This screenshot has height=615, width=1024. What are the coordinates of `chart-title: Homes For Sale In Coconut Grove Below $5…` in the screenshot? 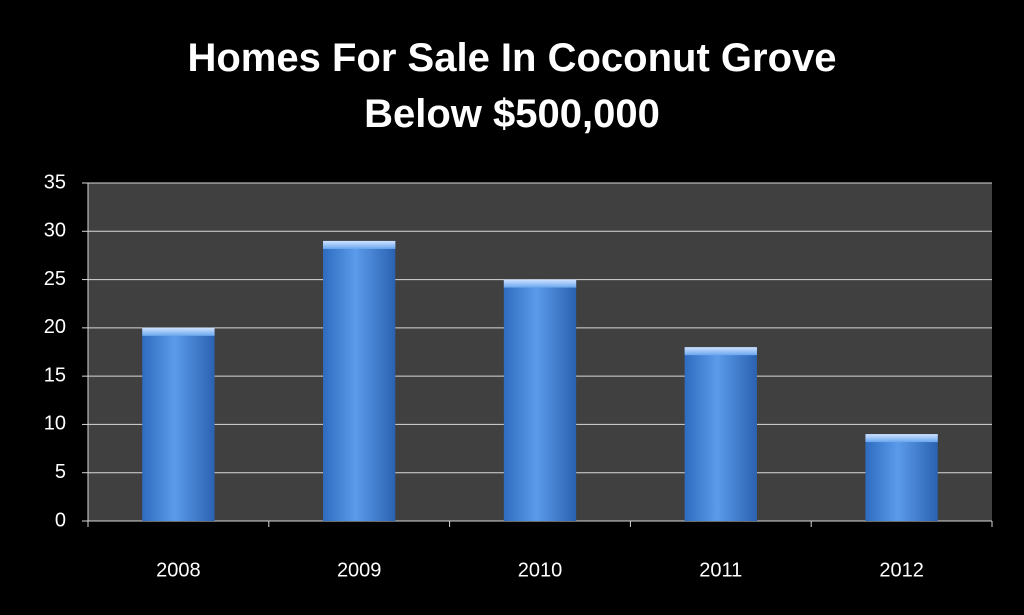 It's located at (512, 86).